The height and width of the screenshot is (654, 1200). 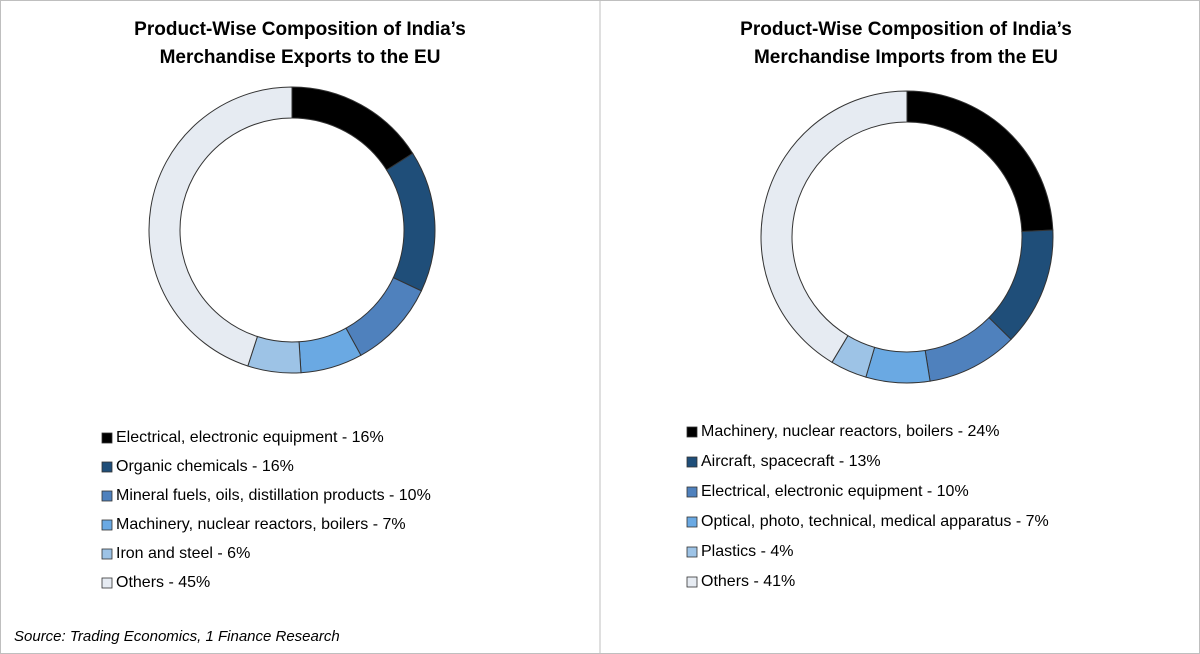 What do you see at coordinates (835, 491) in the screenshot?
I see `legend-label: Electrical, electronic equipment - 10%` at bounding box center [835, 491].